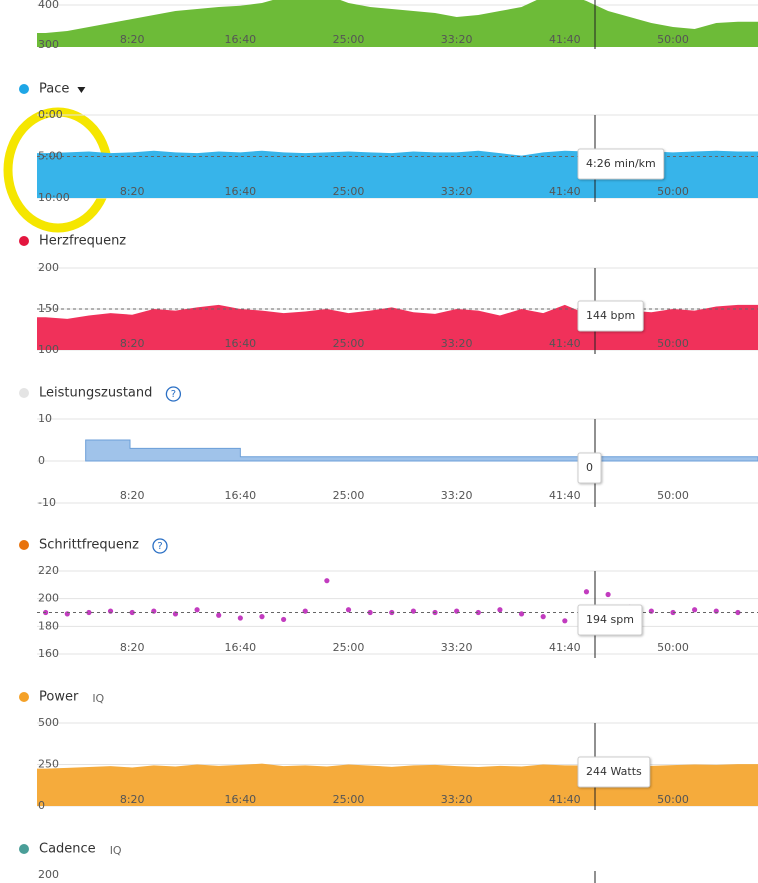 The image size is (758, 883). Describe the element at coordinates (48, 625) in the screenshot. I see `y-tick-label: 180` at that location.